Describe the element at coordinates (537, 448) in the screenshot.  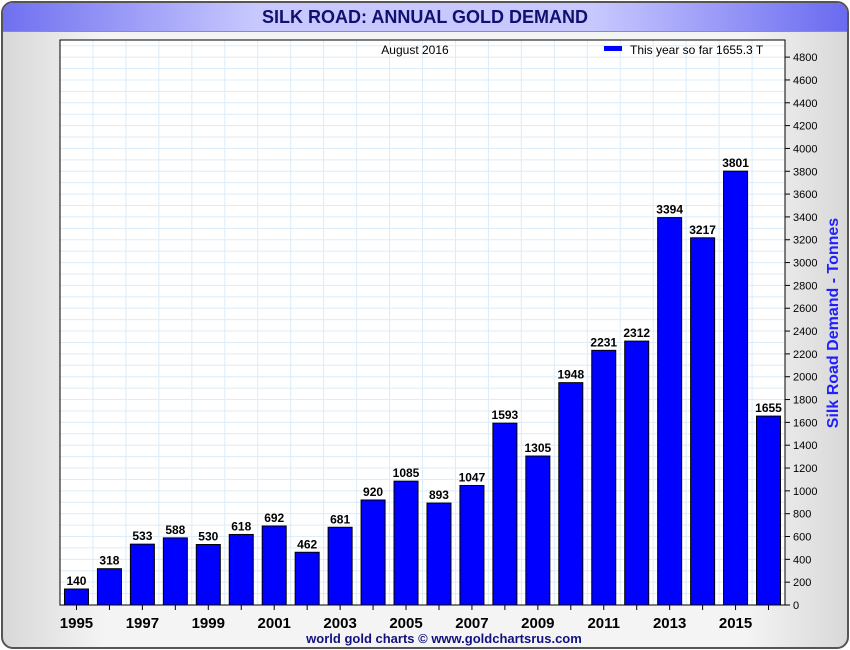
I see `bar-label-2009: 1305` at that location.